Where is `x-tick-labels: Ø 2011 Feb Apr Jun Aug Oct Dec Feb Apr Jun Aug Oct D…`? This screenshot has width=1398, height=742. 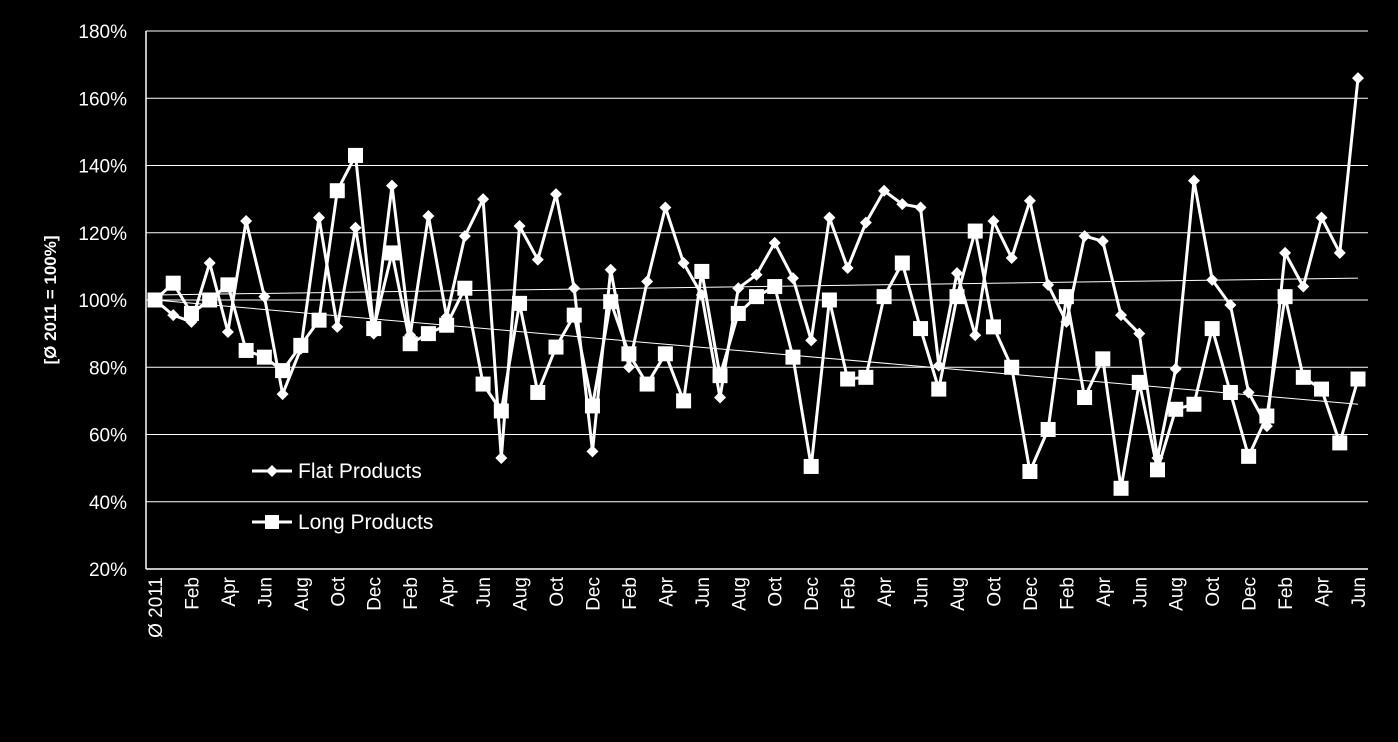 x-tick-labels: Ø 2011 Feb Apr Jun Aug Oct Dec Feb Apr Jun Aug Oct D… is located at coordinates (758, 607).